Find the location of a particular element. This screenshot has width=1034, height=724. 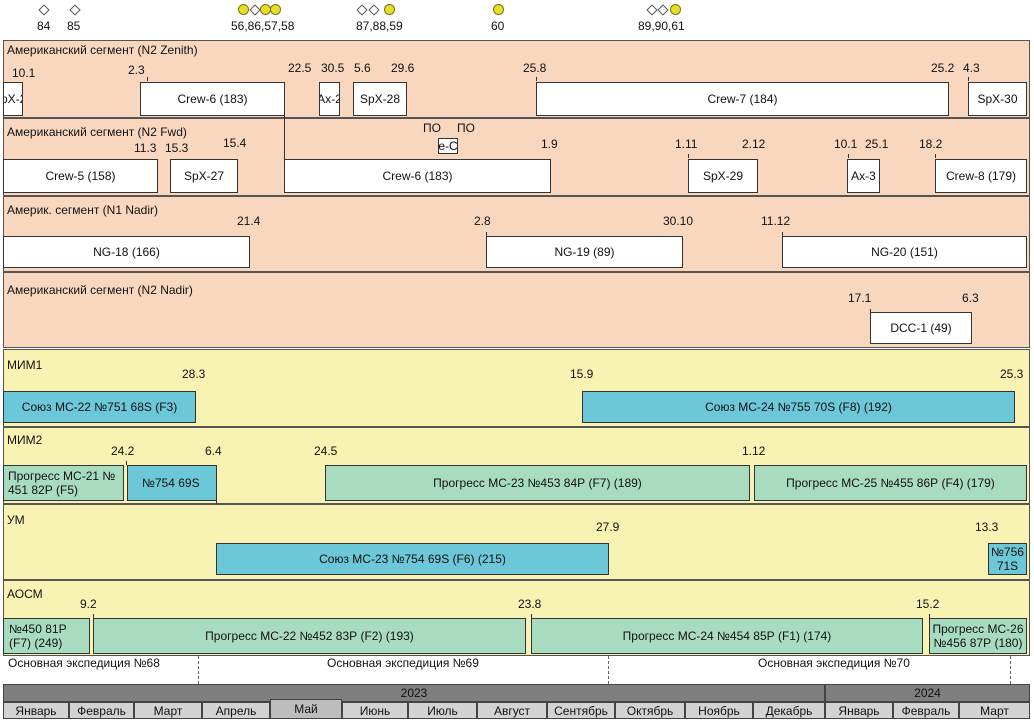

date-label: 24.5 is located at coordinates (326, 451).